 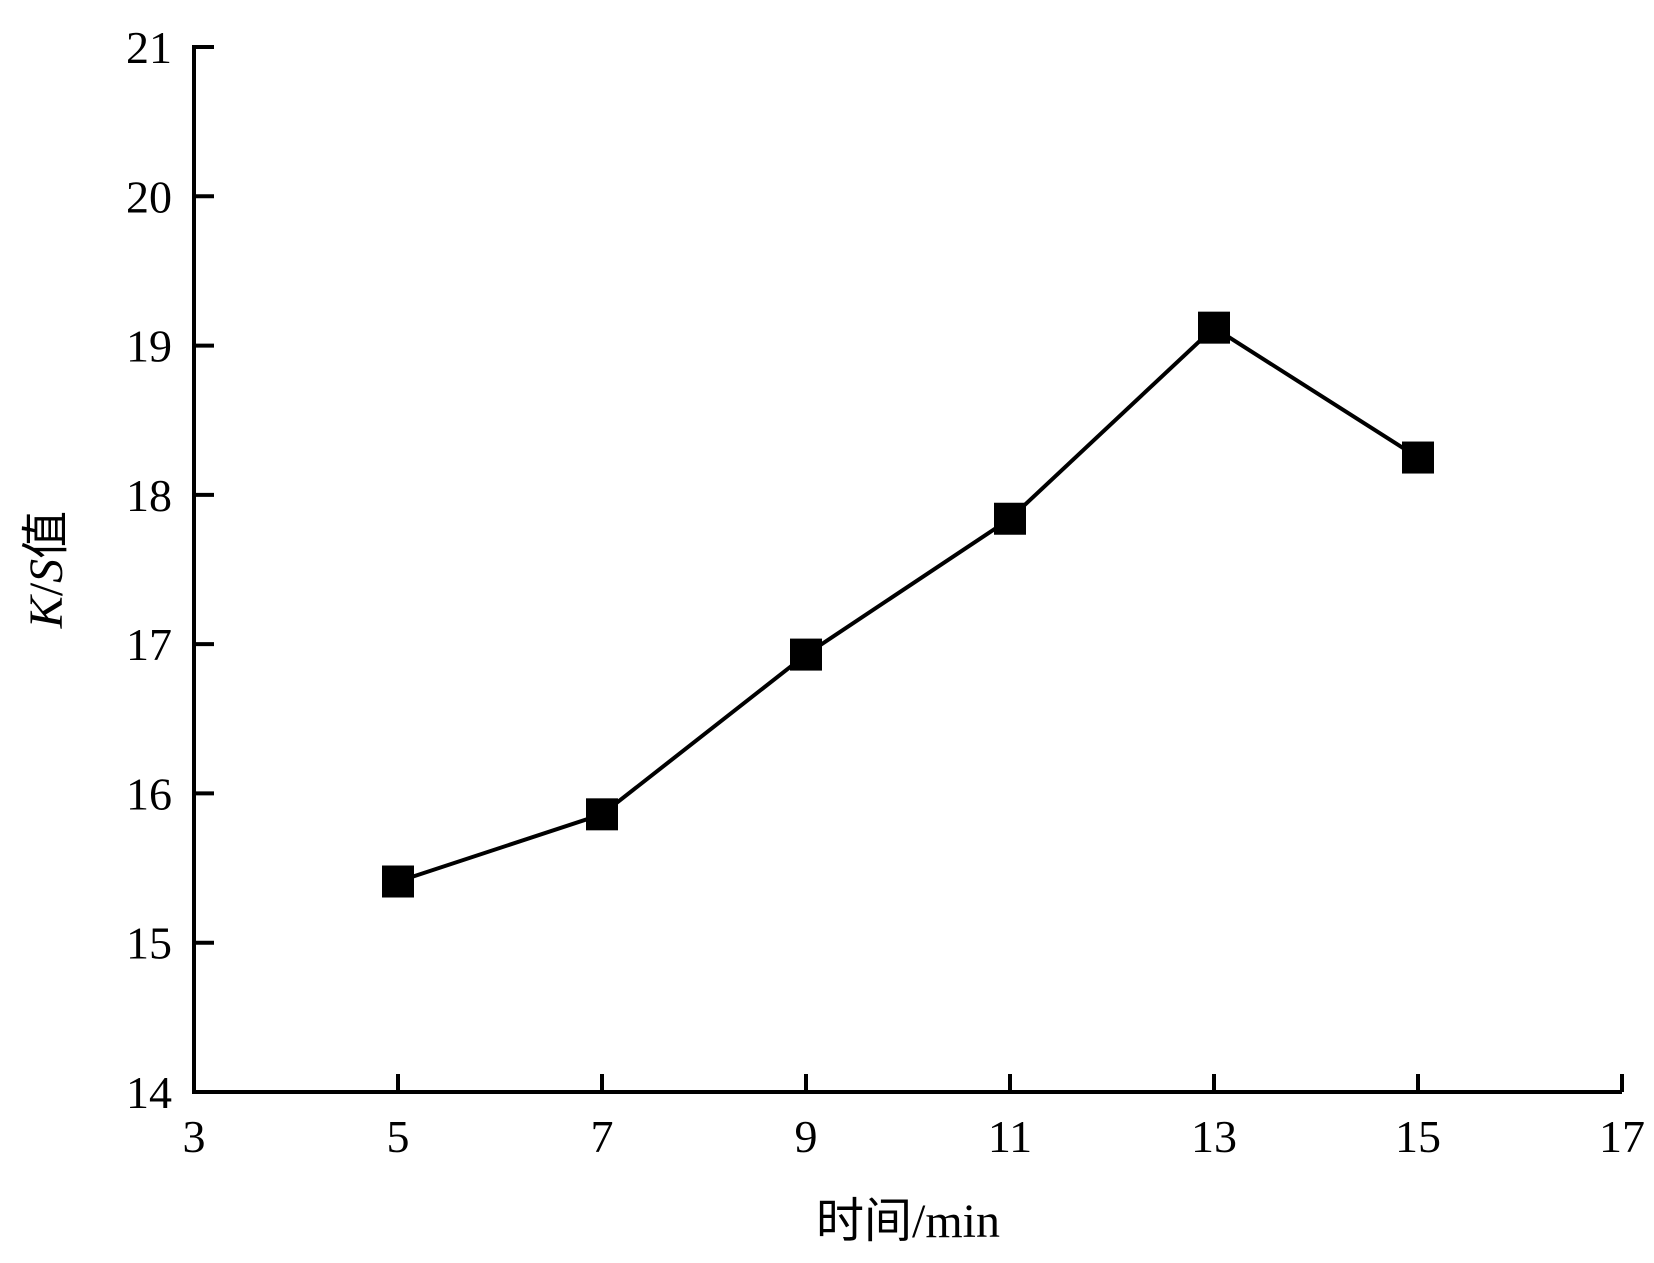 I want to click on y-tick-label: 16, so click(x=149, y=793).